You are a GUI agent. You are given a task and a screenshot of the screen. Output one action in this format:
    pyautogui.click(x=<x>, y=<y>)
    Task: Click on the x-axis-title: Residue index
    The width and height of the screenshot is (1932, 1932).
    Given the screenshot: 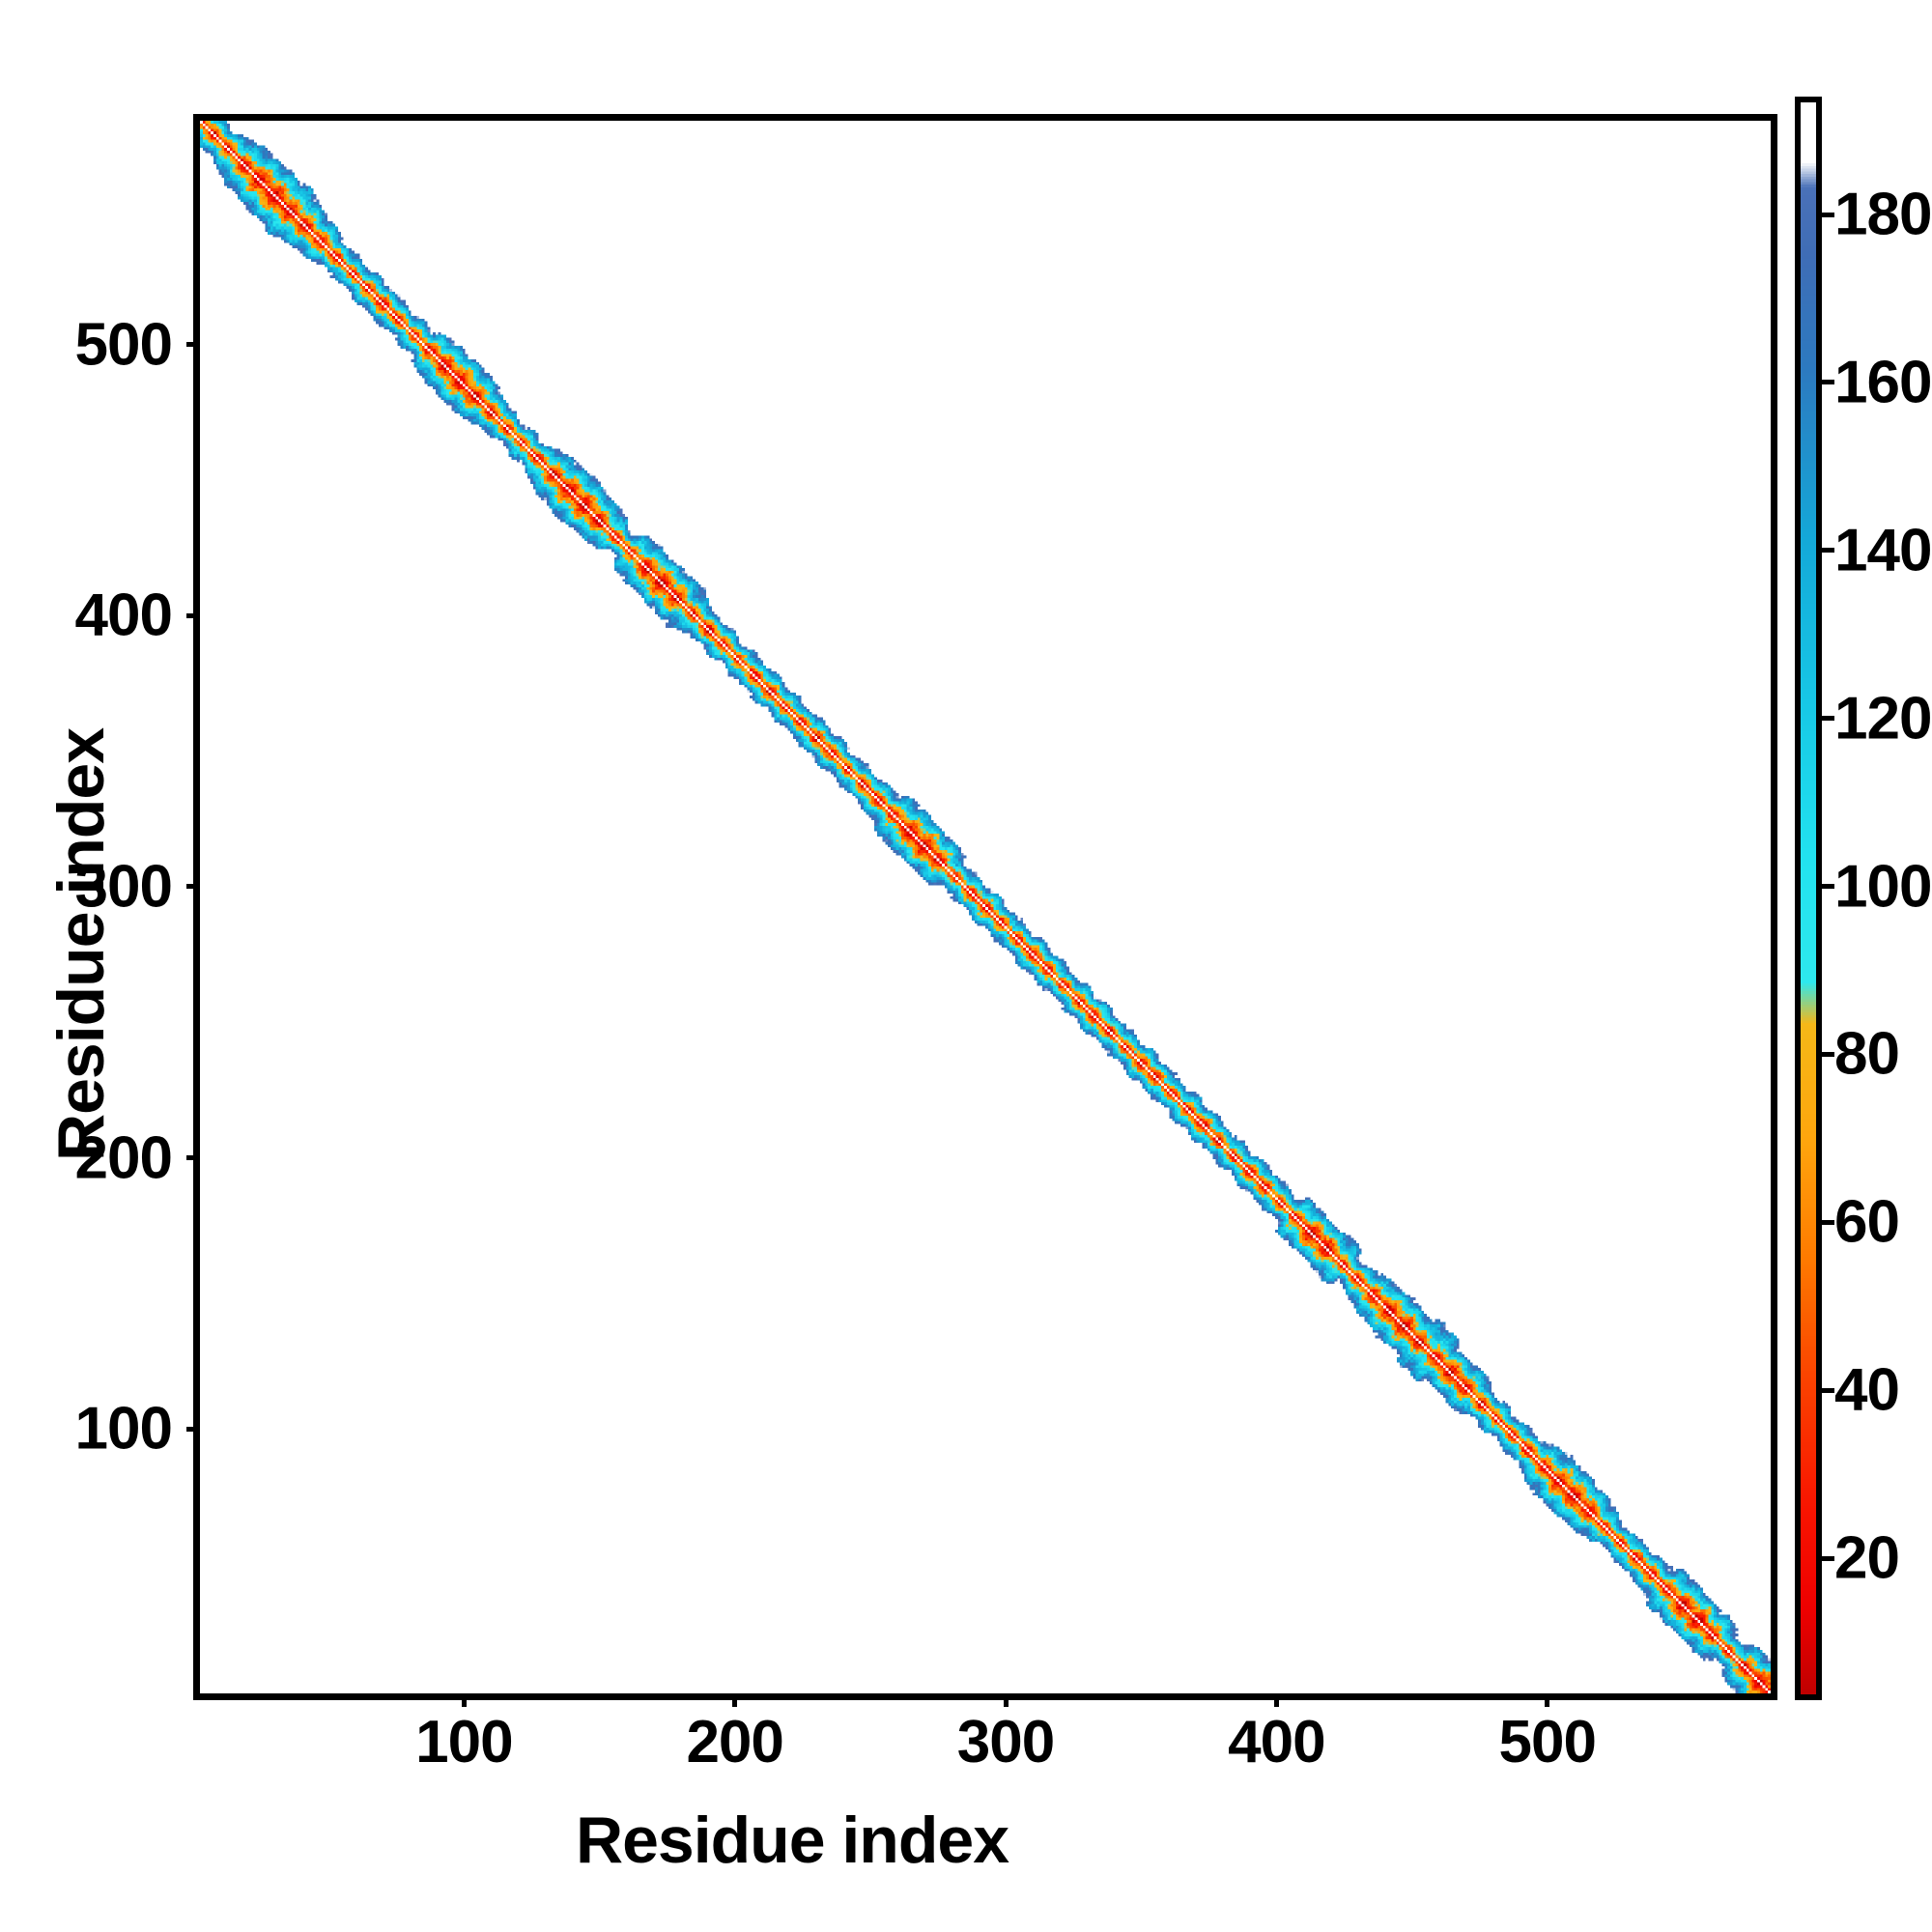 What is the action you would take?
    pyautogui.click(x=966, y=1840)
    